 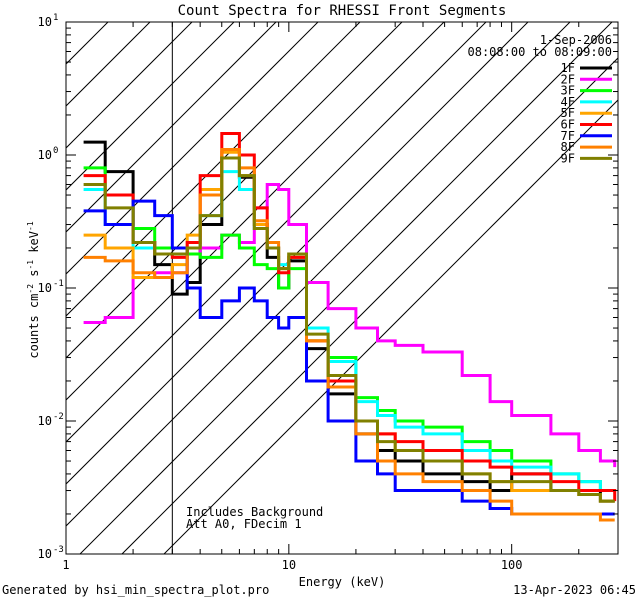 I want to click on observation-time-range: 08:08:00 to 08:09:00, so click(x=540, y=52).